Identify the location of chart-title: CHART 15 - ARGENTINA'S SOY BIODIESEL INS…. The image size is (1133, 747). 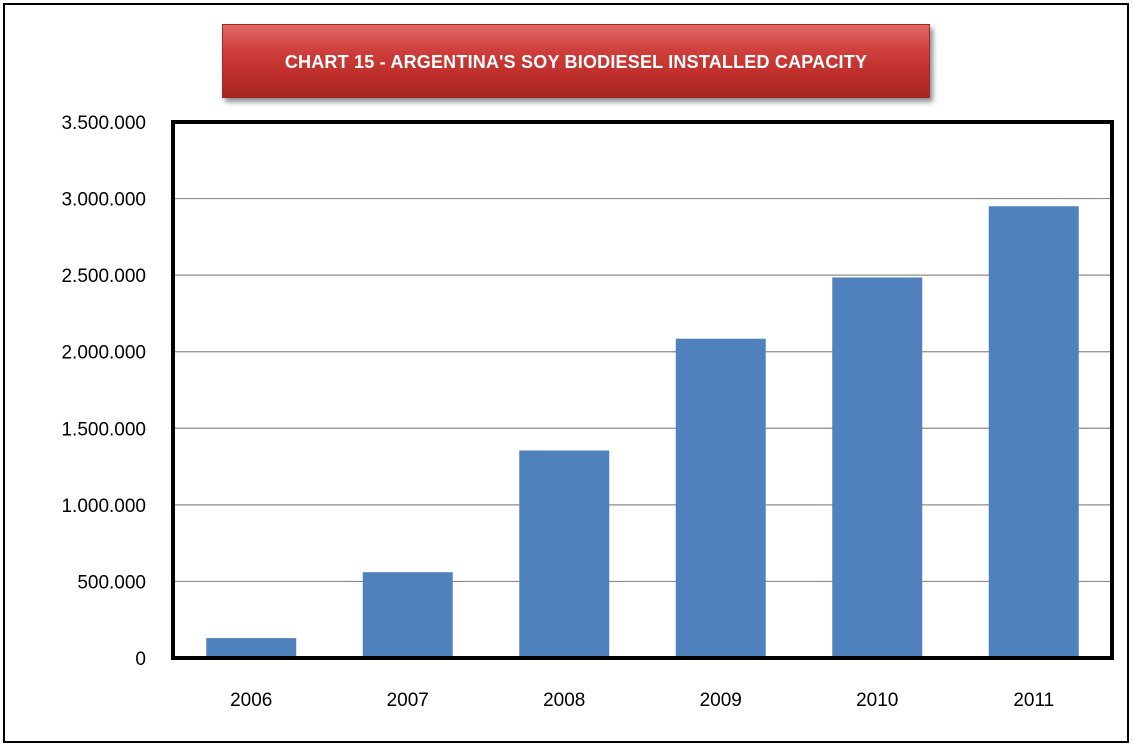
(576, 61).